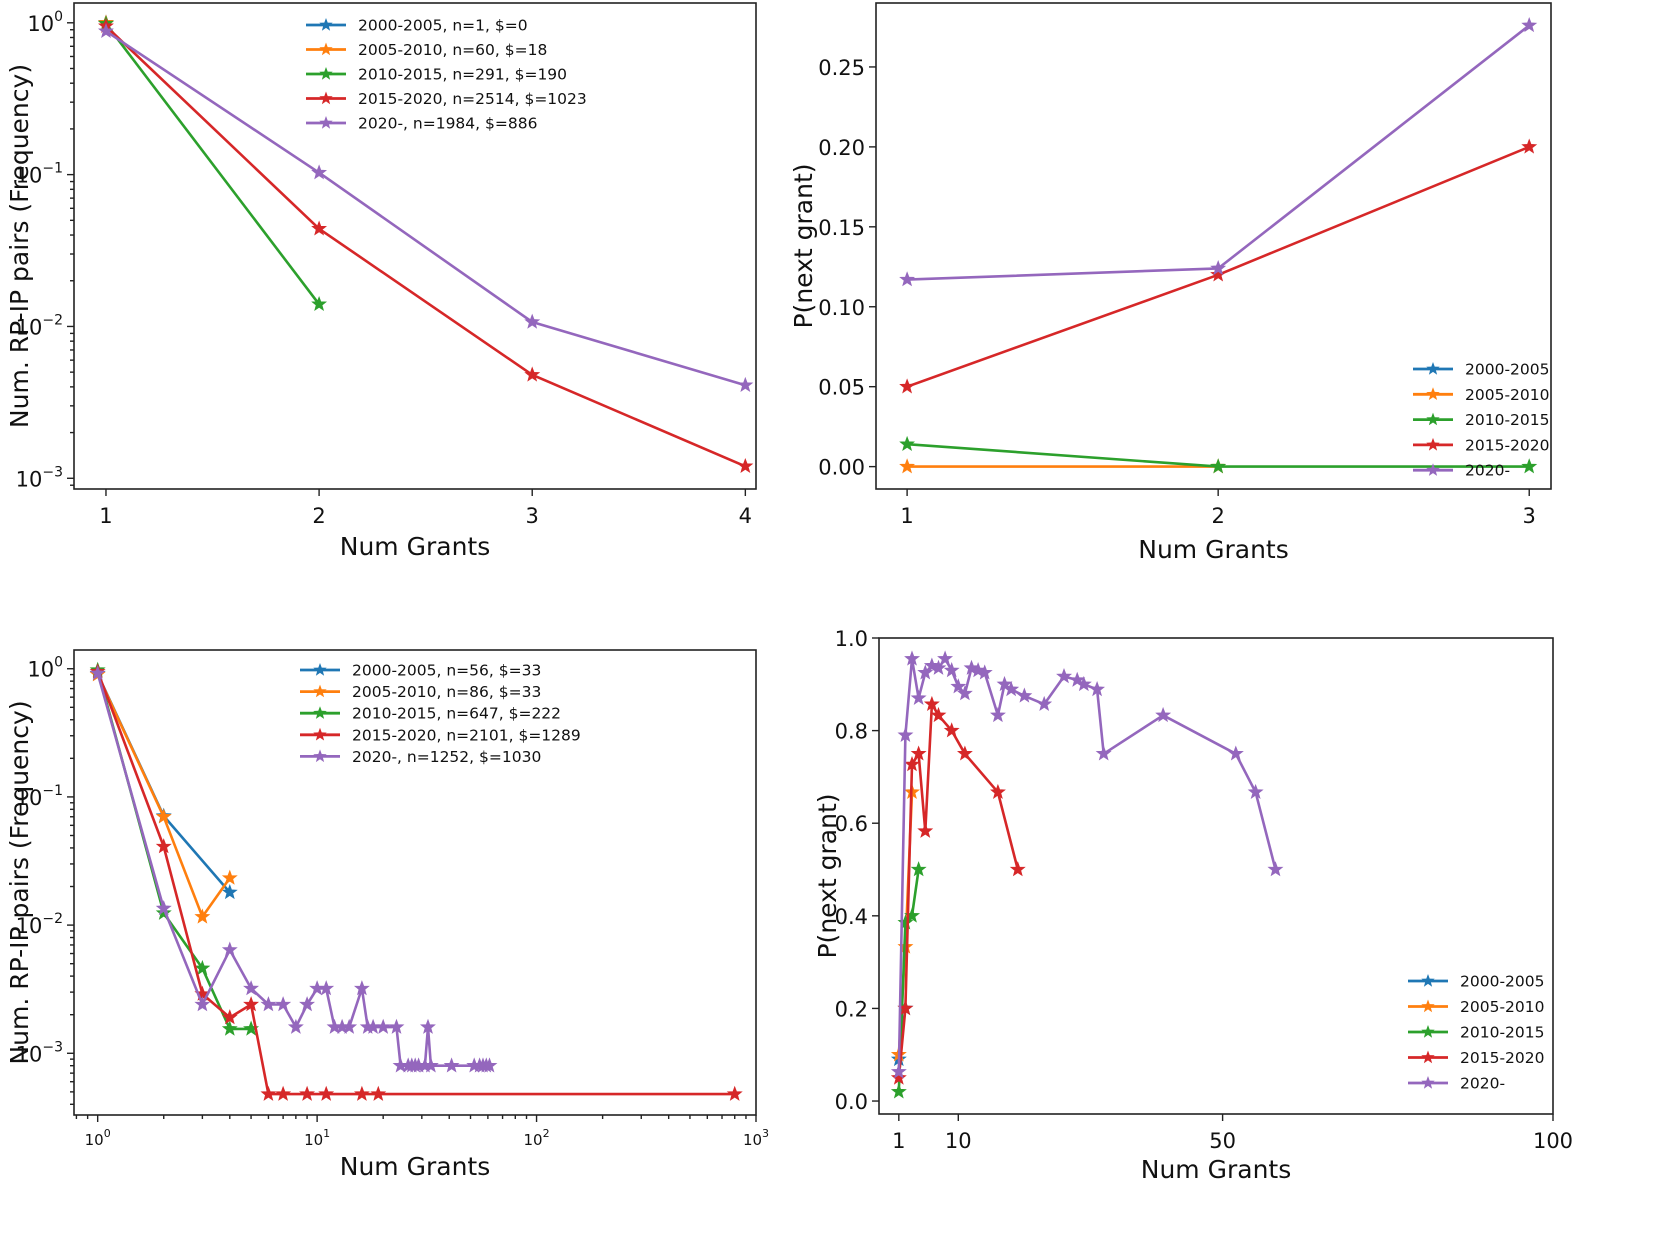  I want to click on series-line-2000-2005, so click(163, 783).